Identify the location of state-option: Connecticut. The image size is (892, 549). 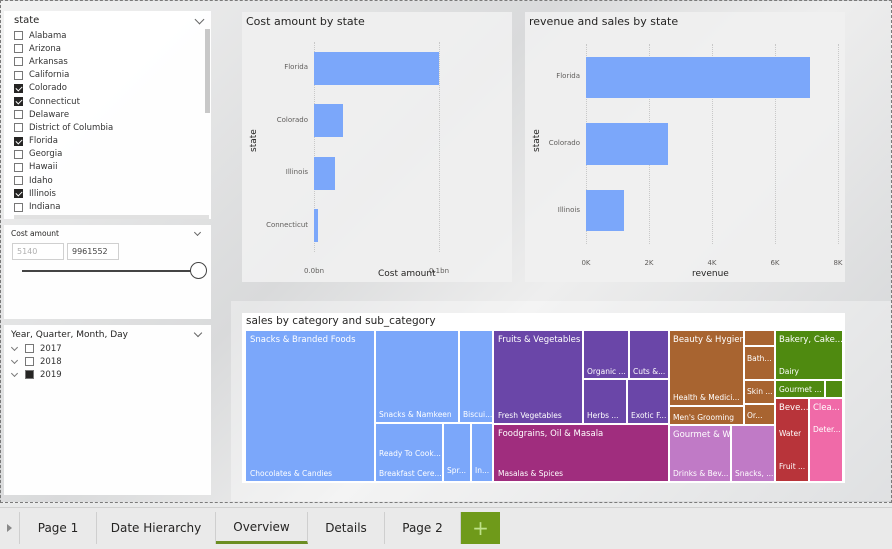
(106, 101).